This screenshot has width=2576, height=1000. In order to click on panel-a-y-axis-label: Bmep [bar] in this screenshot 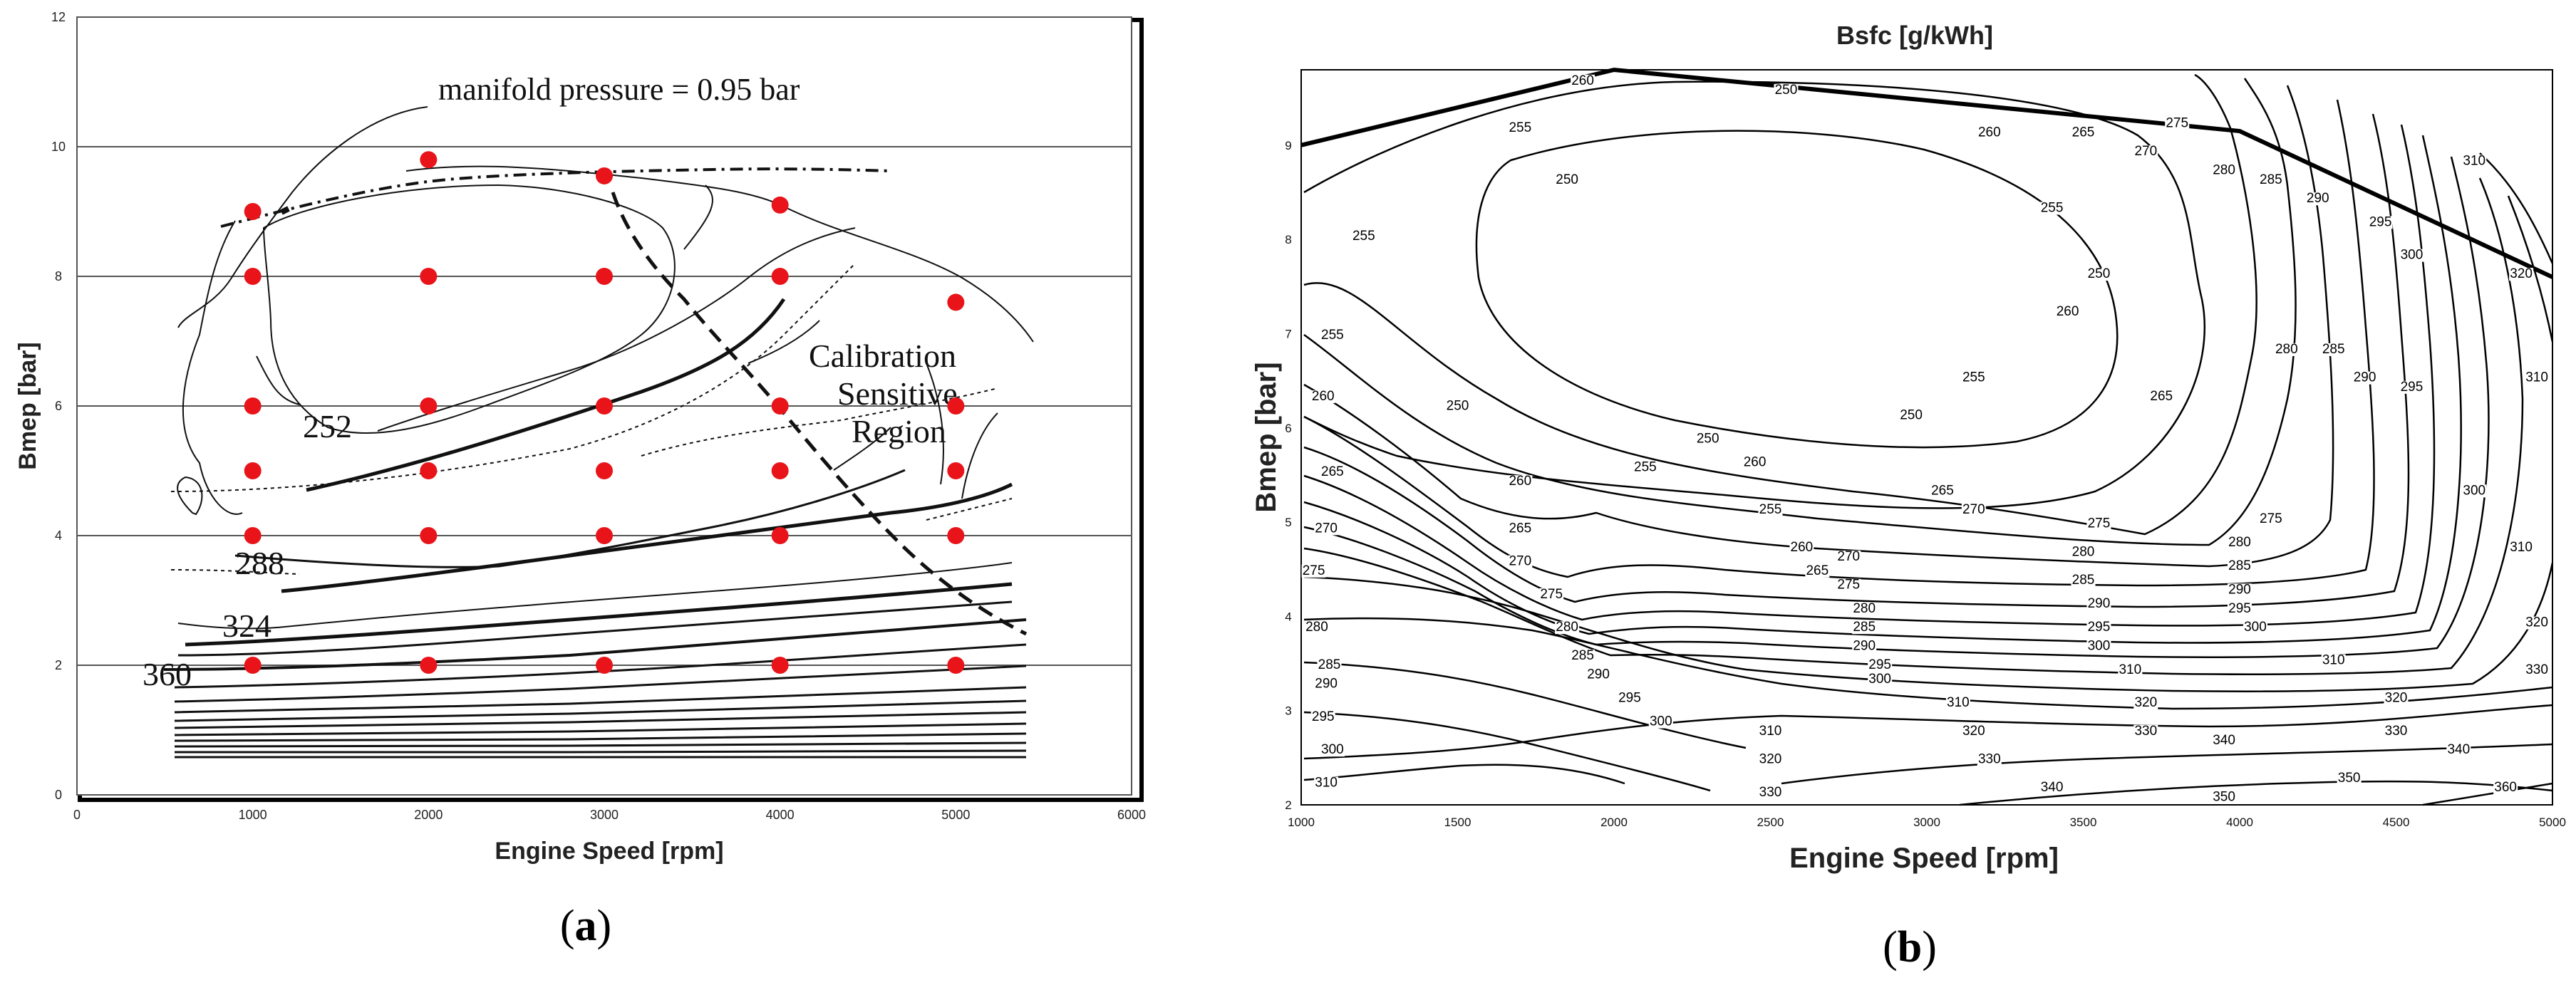, I will do `click(28, 405)`.